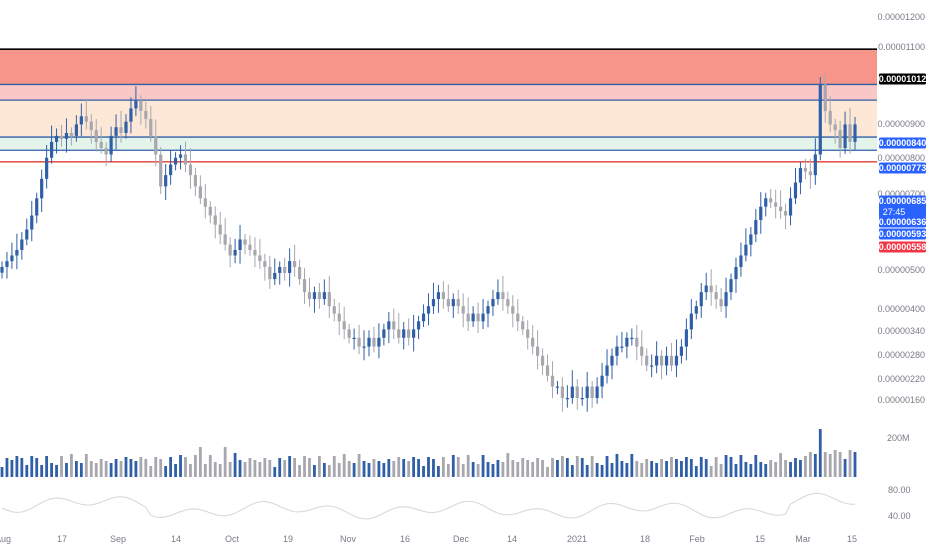 Image resolution: width=932 pixels, height=550 pixels. I want to click on time-tick-10: 2021, so click(577, 539).